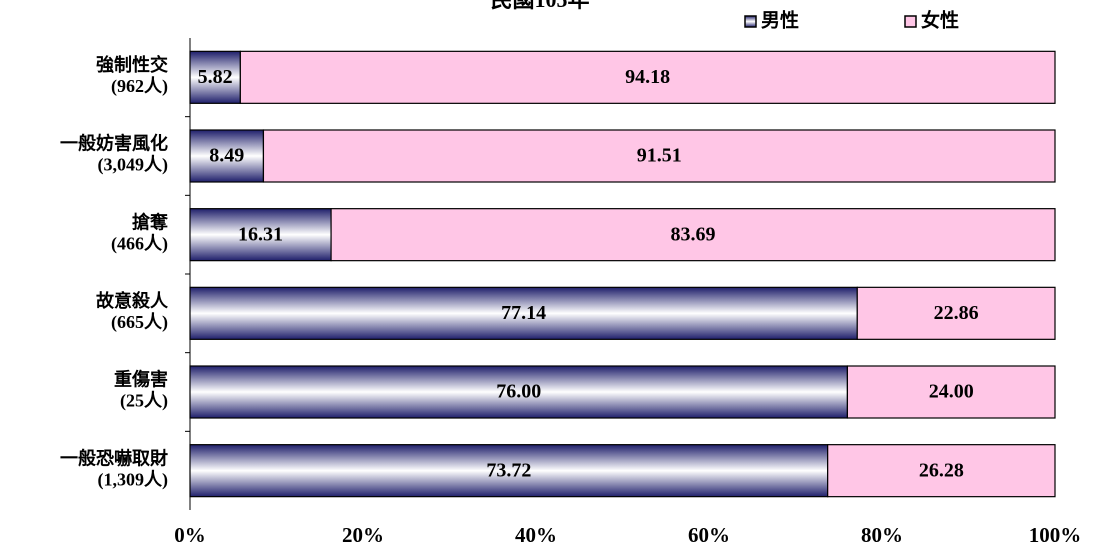  Describe the element at coordinates (780, 19) in the screenshot. I see `legend-label: 男性` at that location.